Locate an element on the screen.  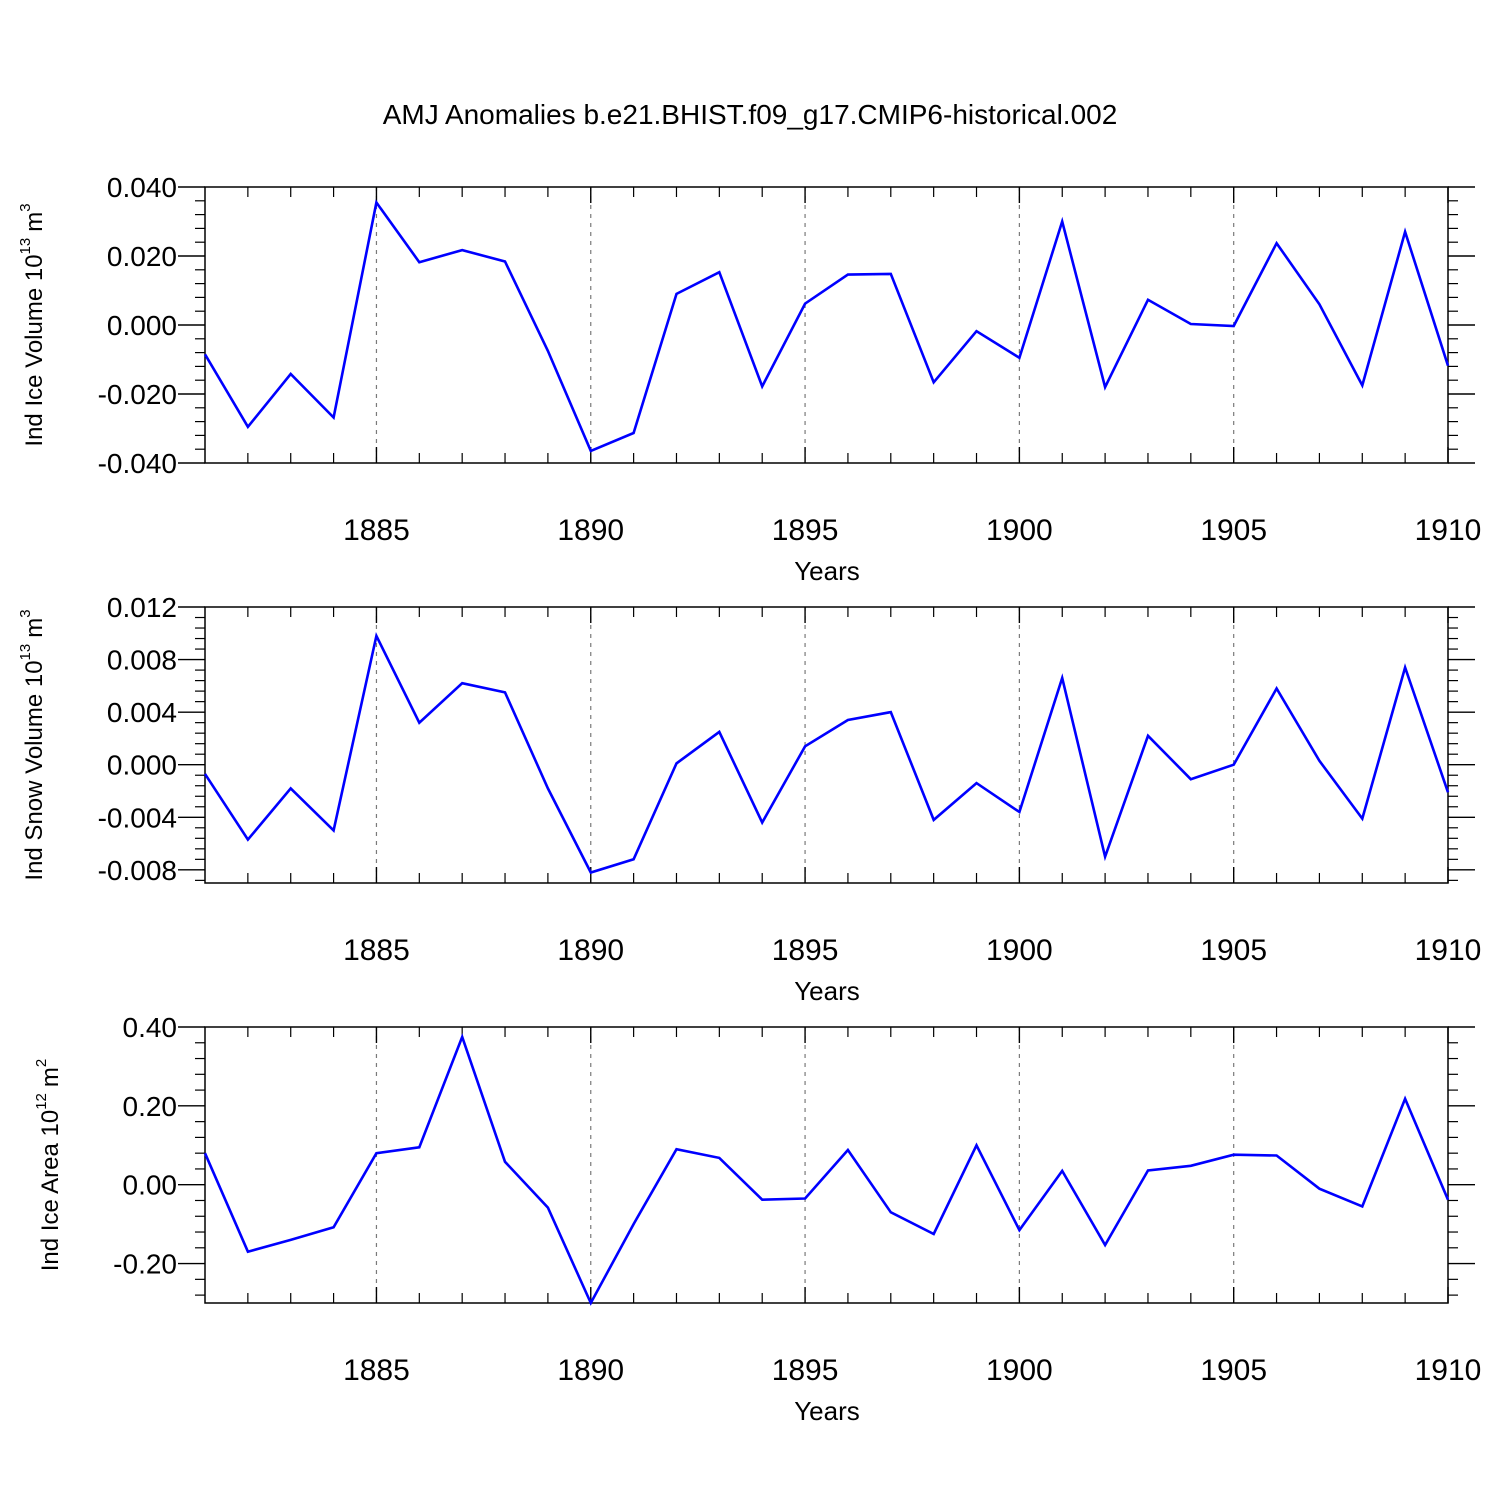
y-axis-label: Ind Ice Area 1012 m2 is located at coordinates (48, 1165).